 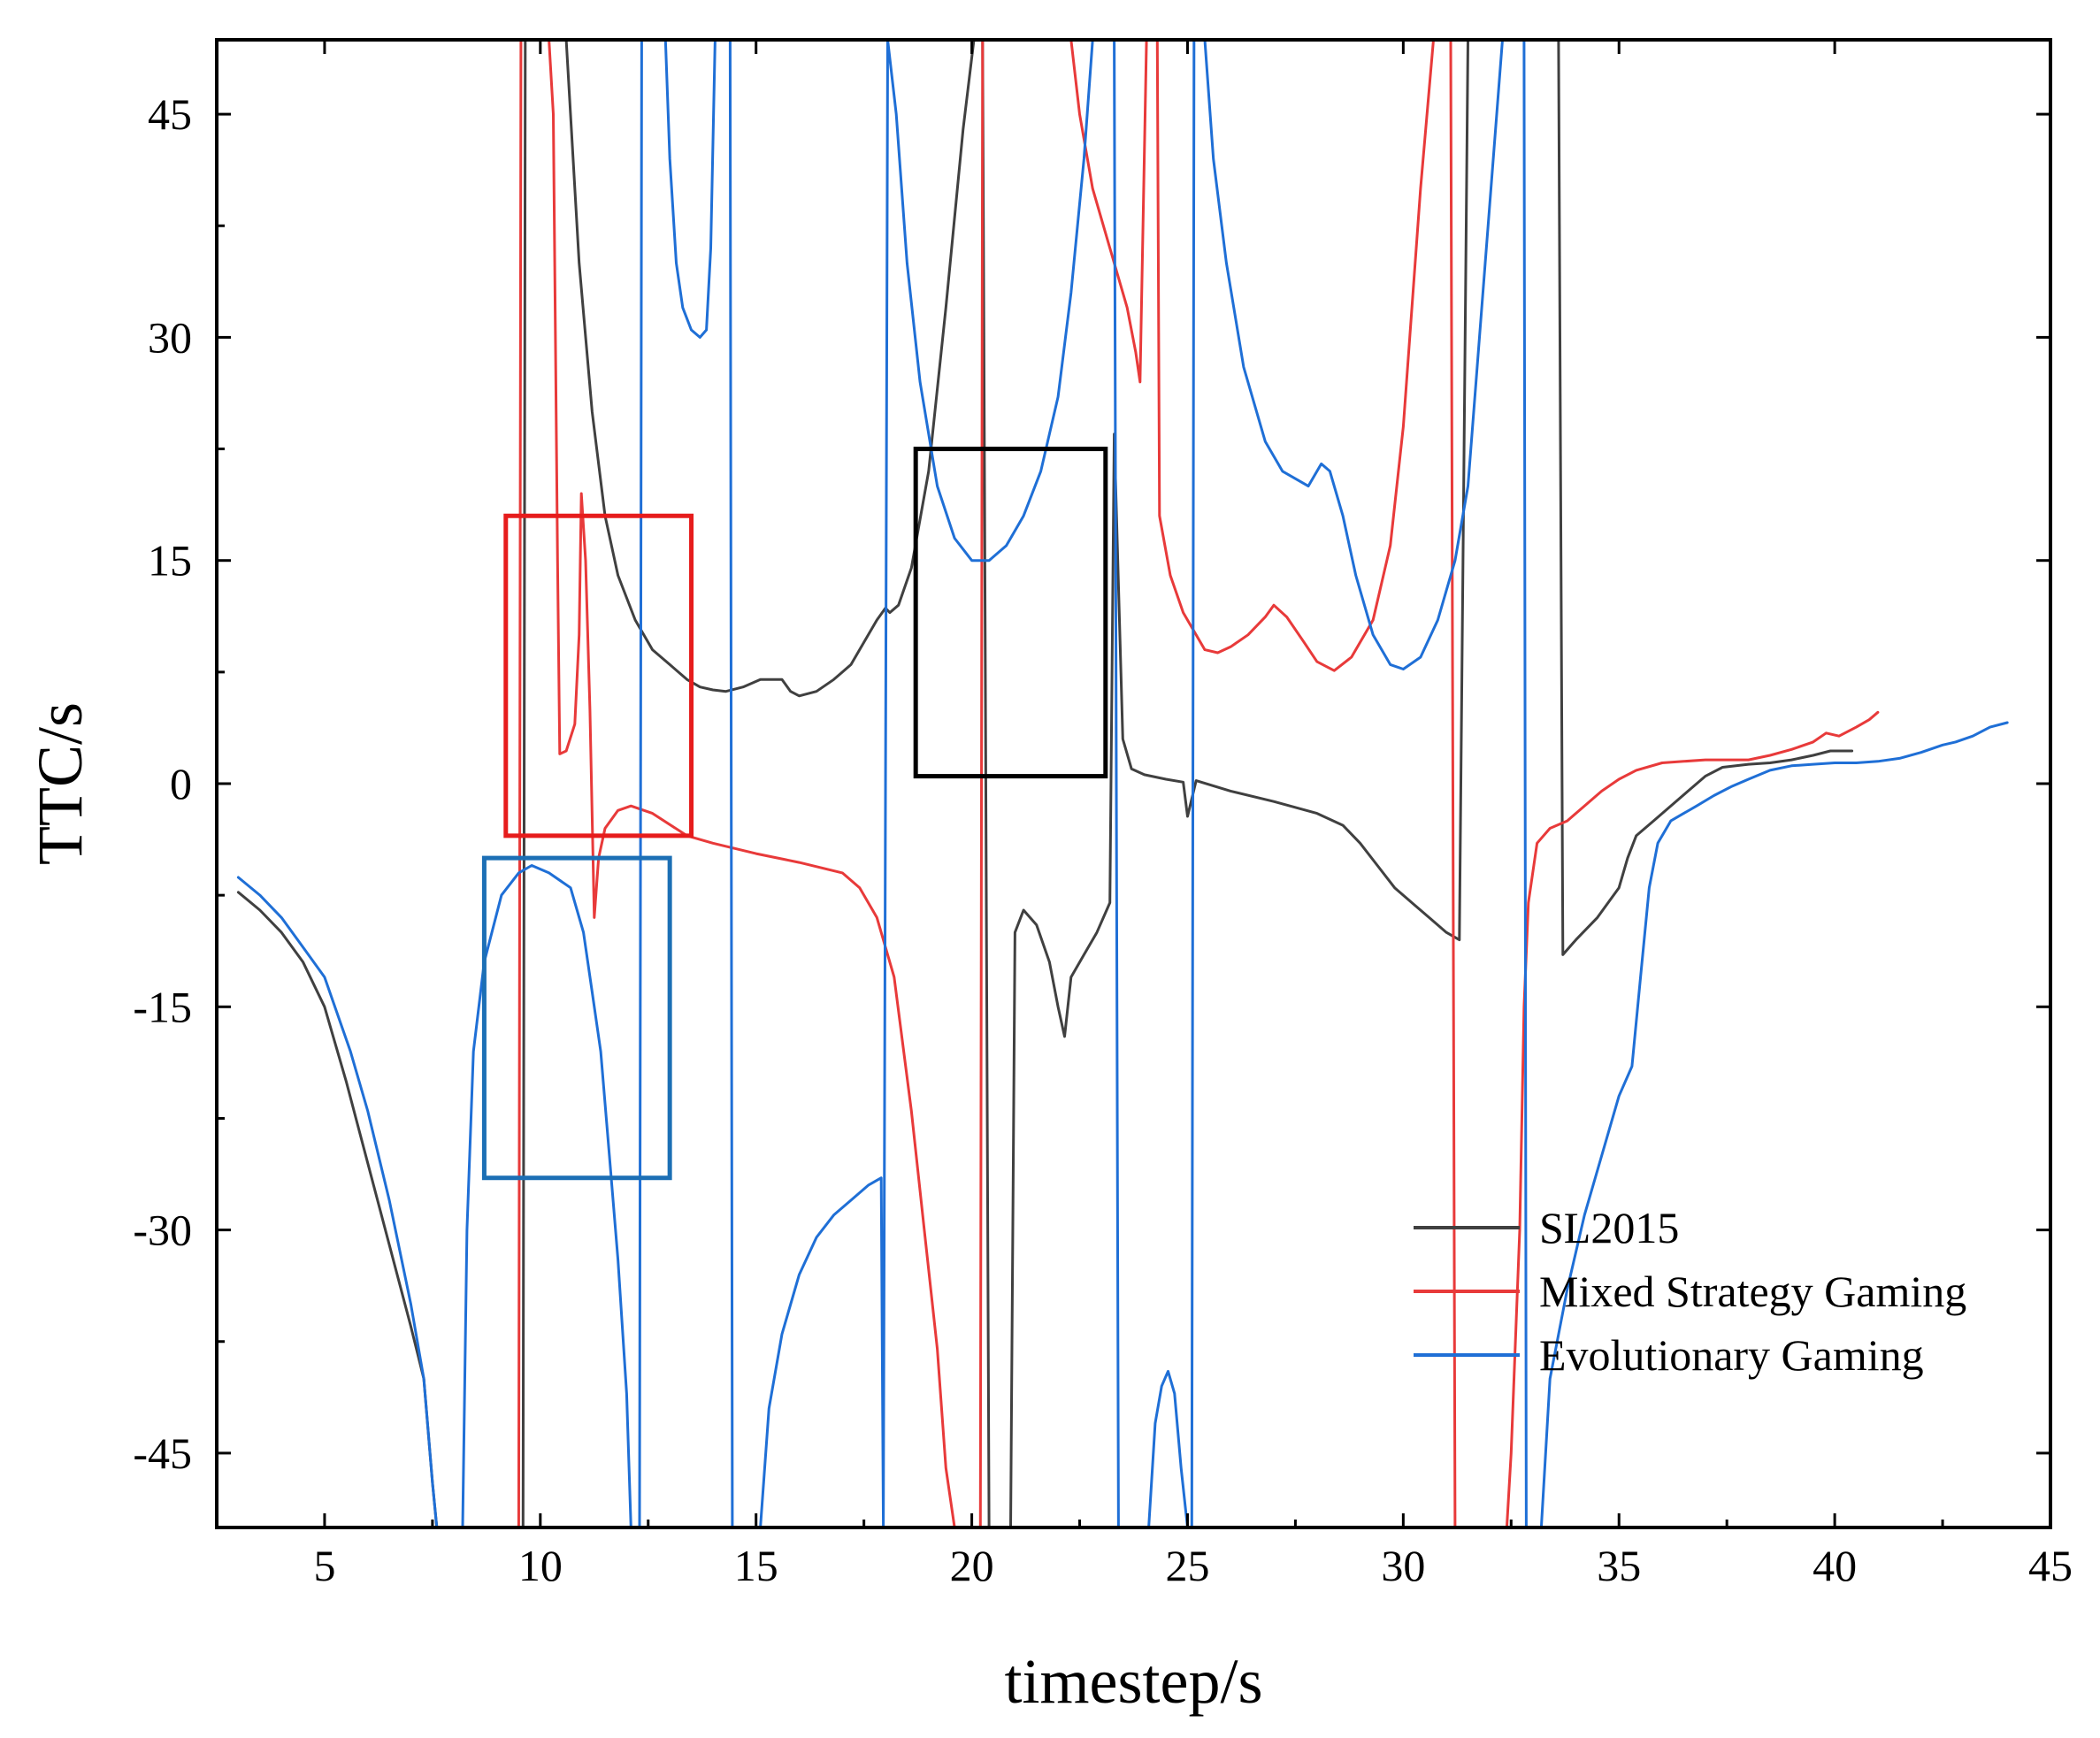 I want to click on x-tick-label: 10, so click(x=540, y=1565).